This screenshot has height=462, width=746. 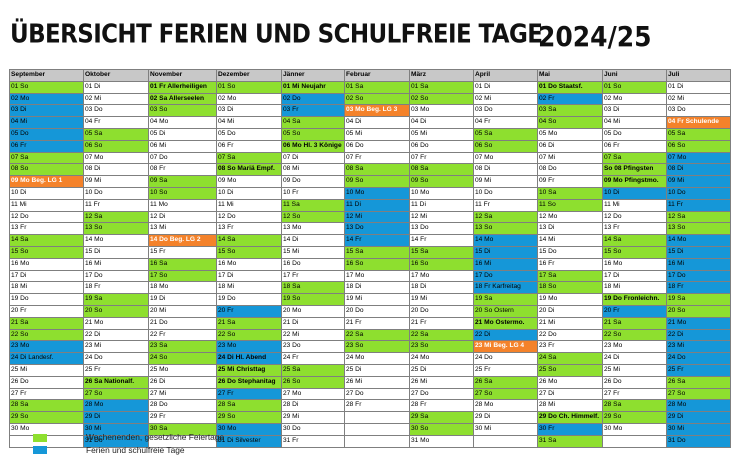 What do you see at coordinates (505, 75) in the screenshot?
I see `month-header: April` at bounding box center [505, 75].